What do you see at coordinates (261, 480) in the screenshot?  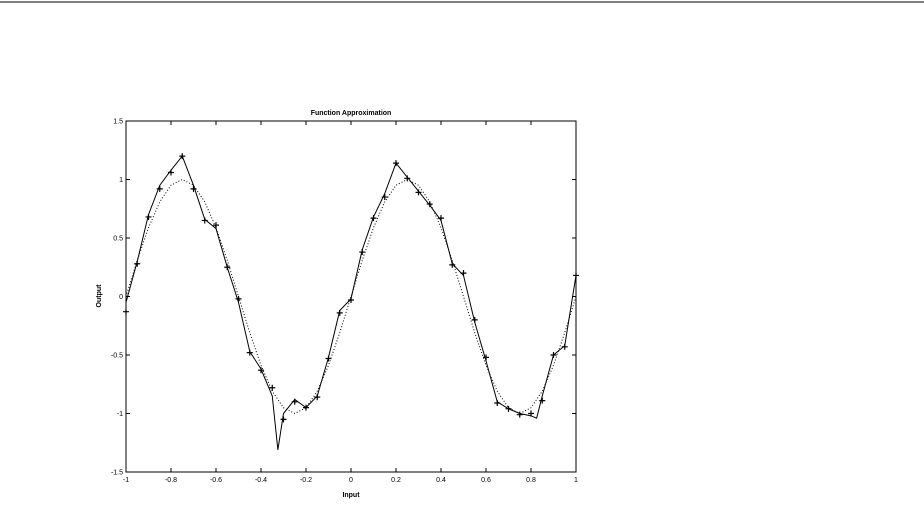 I see `x-tick-label: -0.4` at bounding box center [261, 480].